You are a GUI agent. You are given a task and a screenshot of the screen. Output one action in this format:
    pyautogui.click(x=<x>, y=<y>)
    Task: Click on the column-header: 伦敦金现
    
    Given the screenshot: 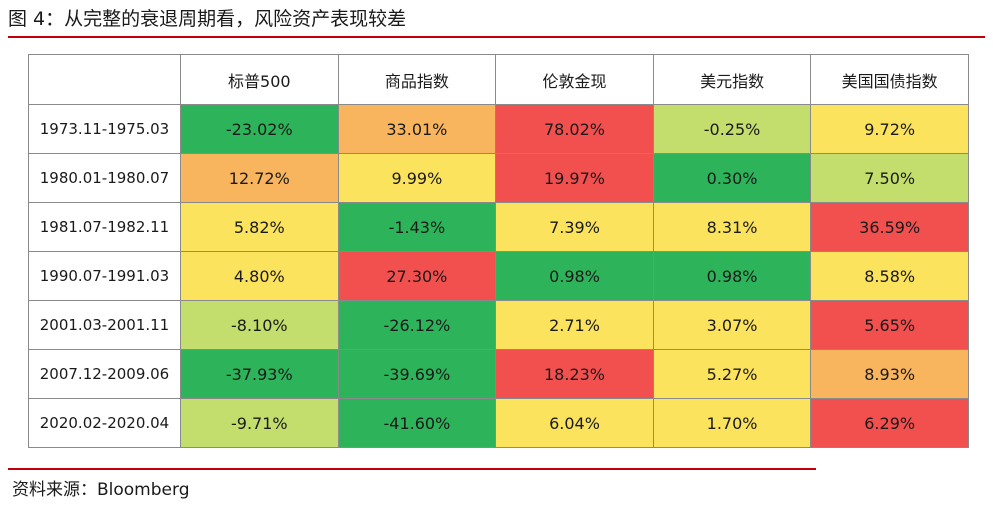 What is the action you would take?
    pyautogui.click(x=574, y=79)
    